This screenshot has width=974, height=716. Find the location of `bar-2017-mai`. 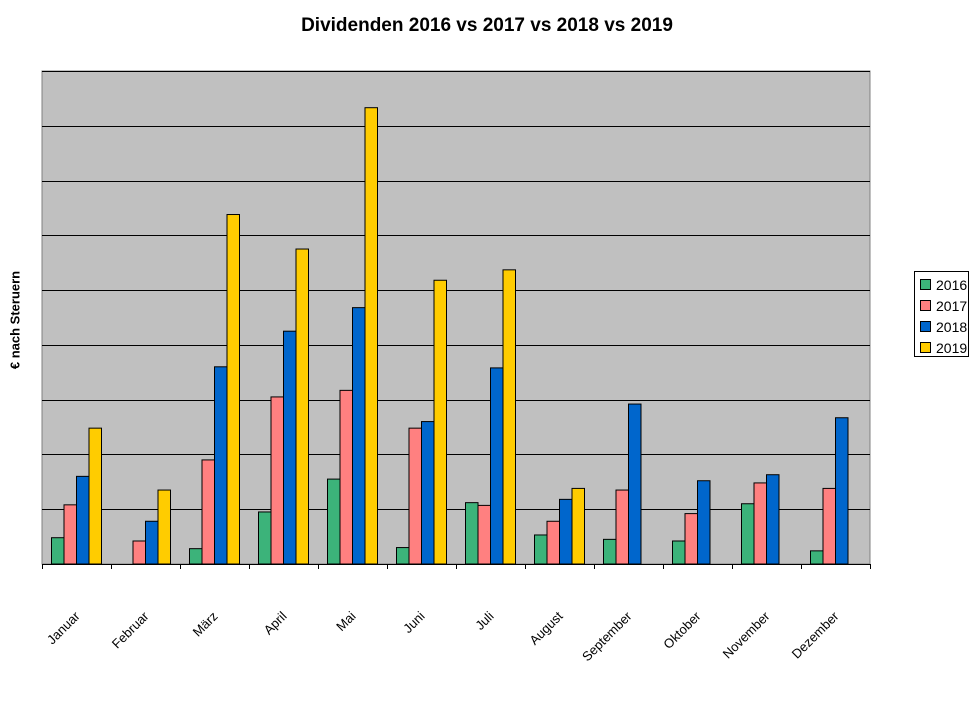

bar-2017-mai is located at coordinates (346, 477).